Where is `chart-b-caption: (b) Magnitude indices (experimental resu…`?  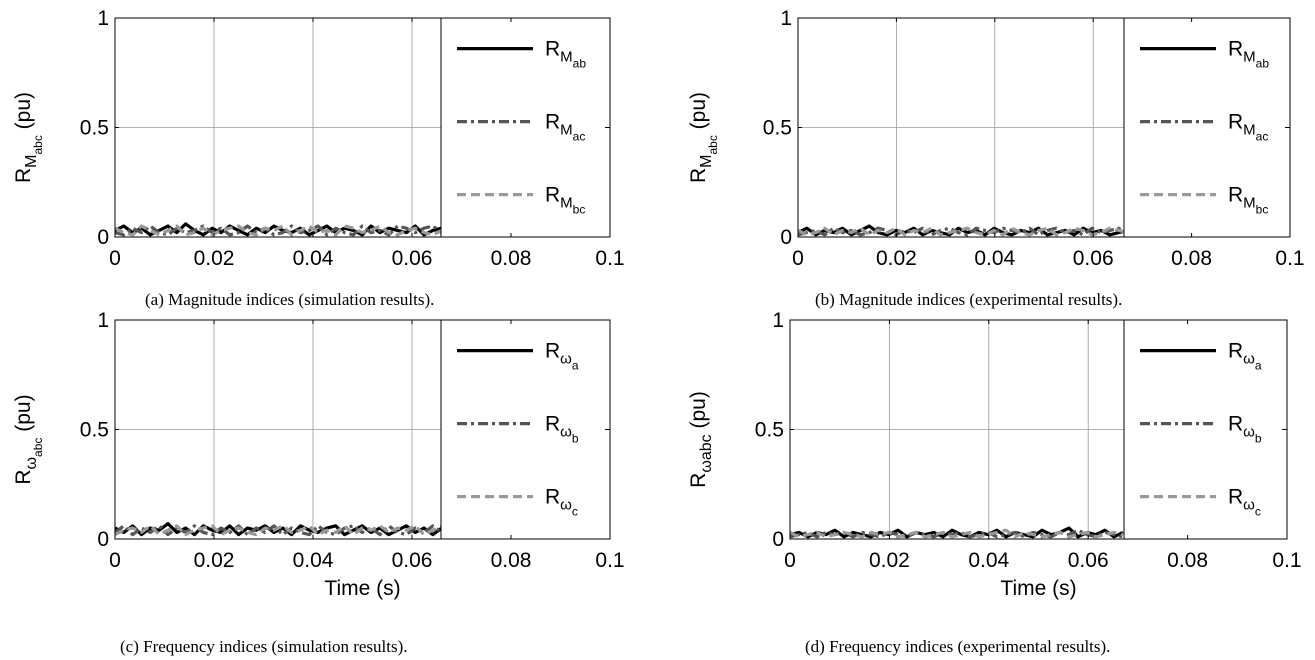
chart-b-caption: (b) Magnitude indices (experimental resu… is located at coordinates (969, 299).